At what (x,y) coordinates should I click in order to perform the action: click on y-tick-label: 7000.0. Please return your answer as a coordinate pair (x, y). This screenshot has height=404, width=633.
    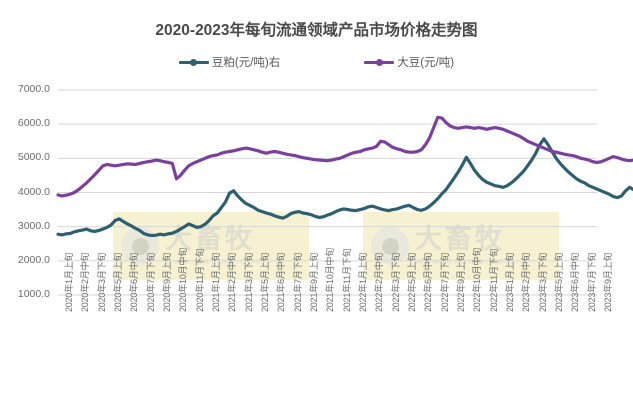
    Looking at the image, I should click on (33, 89).